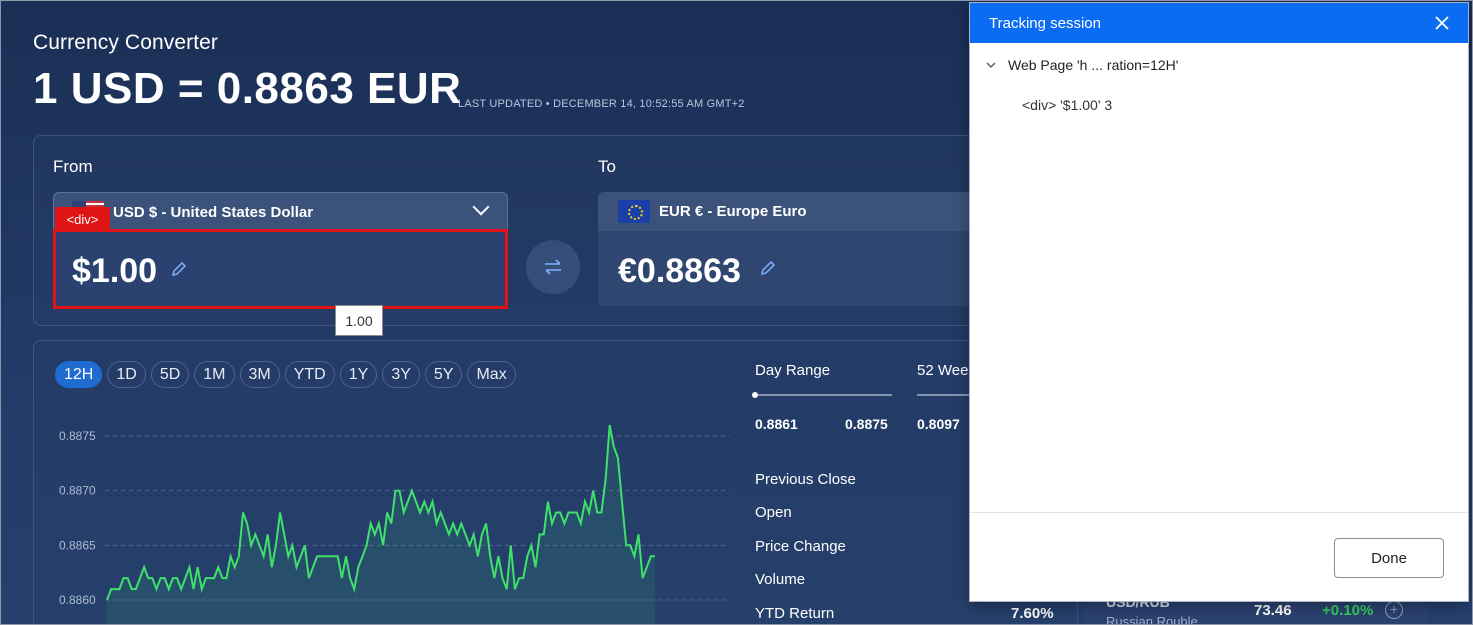  What do you see at coordinates (1219, 512) in the screenshot?
I see `panel-divider` at bounding box center [1219, 512].